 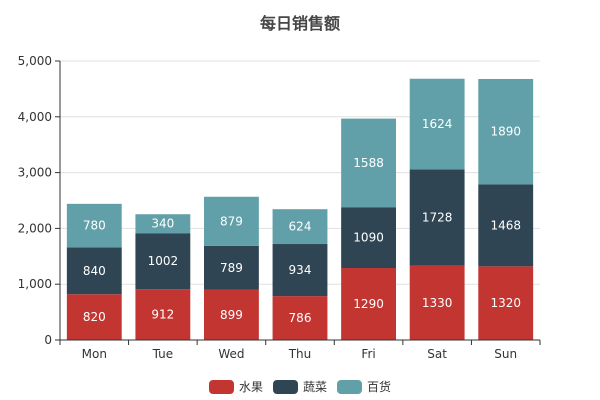 I want to click on y-tick-label: 3,000, so click(x=35, y=173).